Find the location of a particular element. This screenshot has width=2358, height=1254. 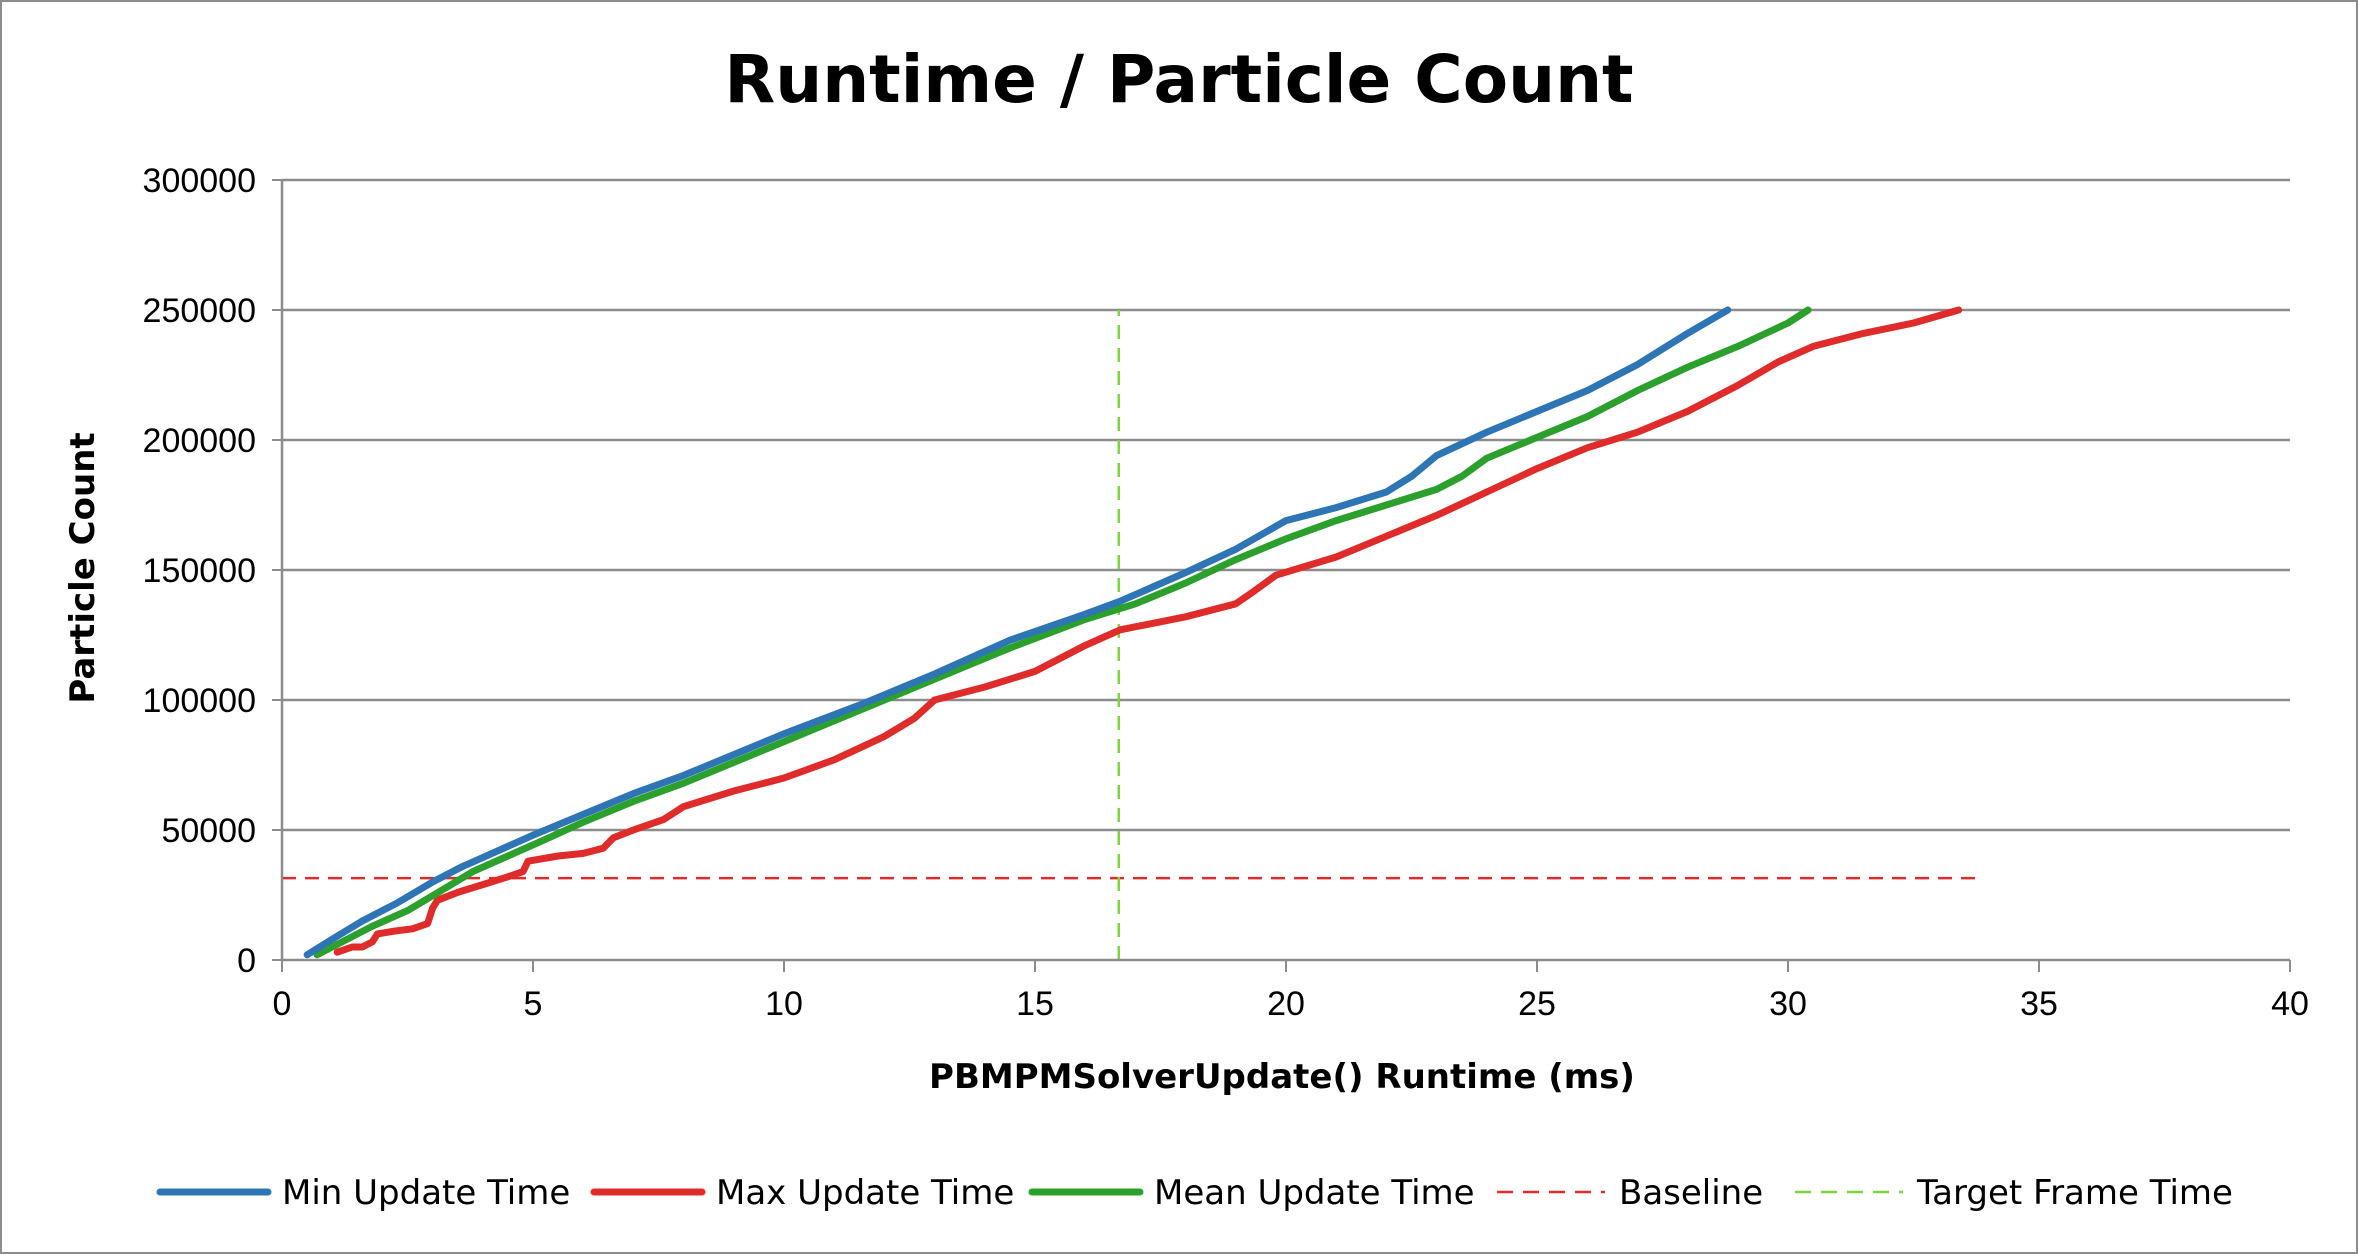

x-tick-label-3: 15 is located at coordinates (1035, 1004).